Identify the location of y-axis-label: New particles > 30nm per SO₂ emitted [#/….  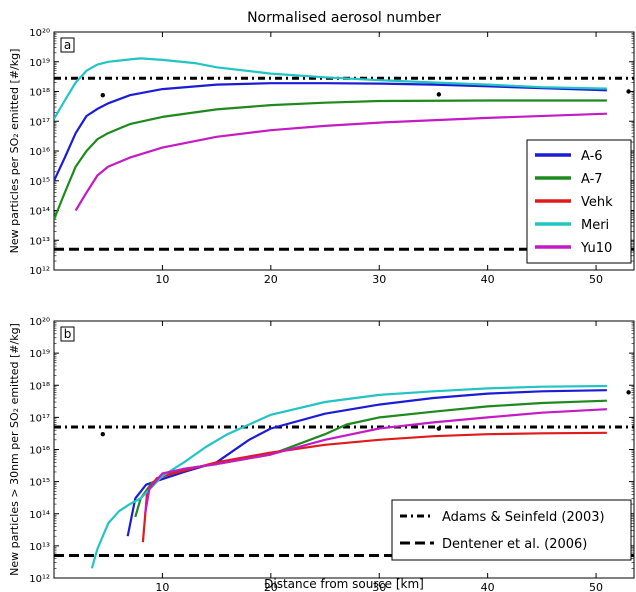
(14, 449).